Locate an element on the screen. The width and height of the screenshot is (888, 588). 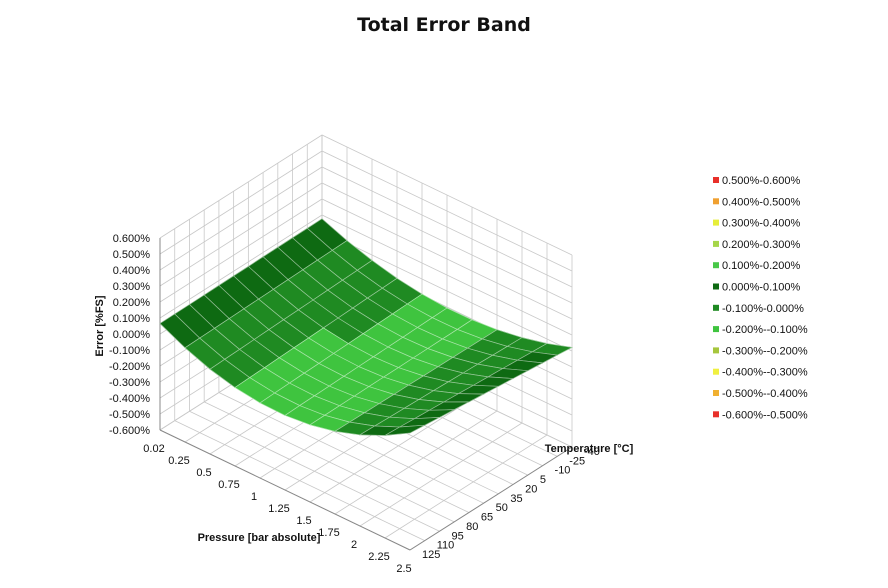
pressure-tick-label: 2 is located at coordinates (354, 545).